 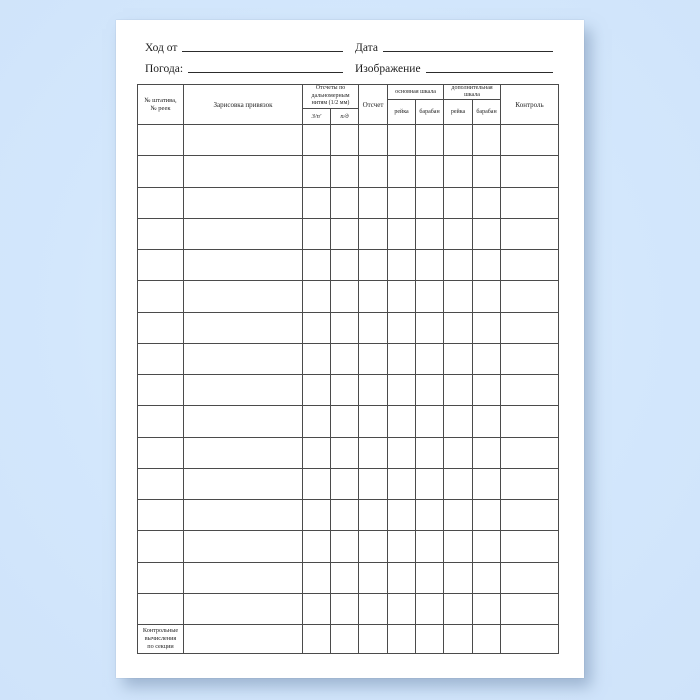 What do you see at coordinates (472, 92) in the screenshot?
I see `col-header-extra-scale-group: дополнительная шкала` at bounding box center [472, 92].